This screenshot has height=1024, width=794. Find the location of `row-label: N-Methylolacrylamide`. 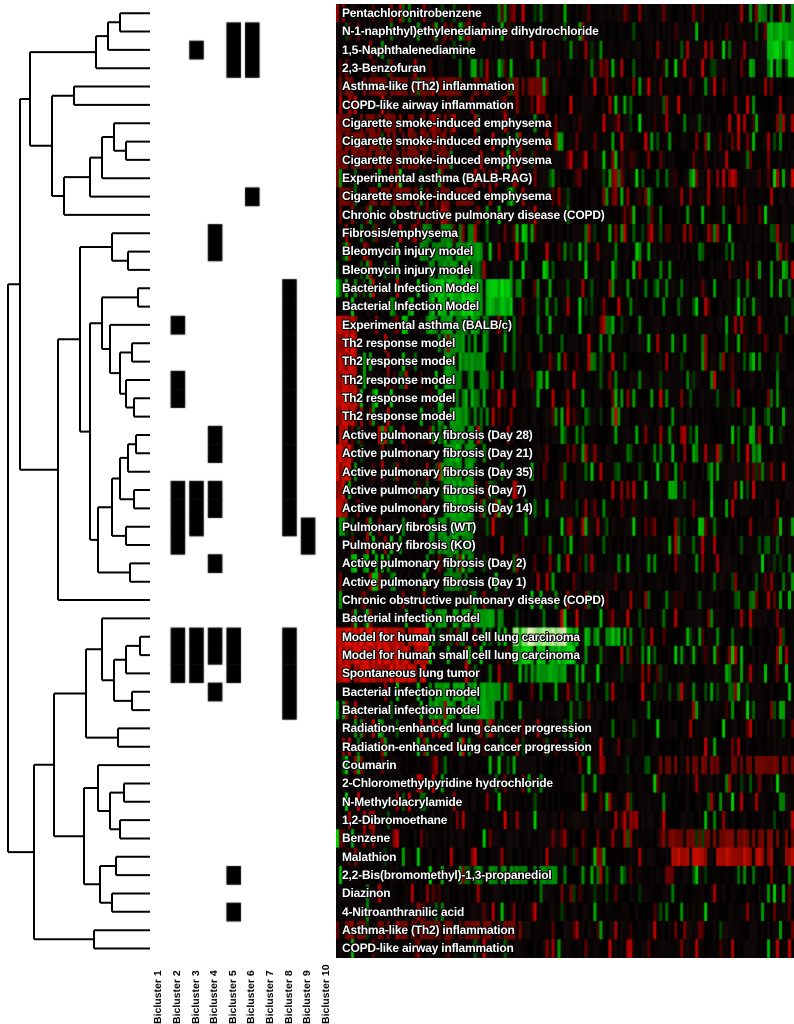

row-label: N-Methylolacrylamide is located at coordinates (402, 801).